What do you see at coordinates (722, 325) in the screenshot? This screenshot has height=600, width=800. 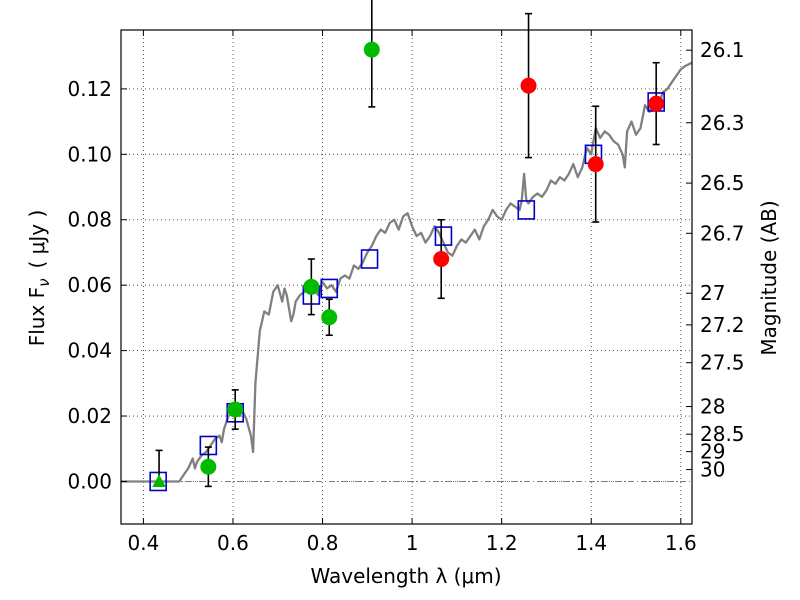 I see `magnitude-tick-label: 27.2` at bounding box center [722, 325].